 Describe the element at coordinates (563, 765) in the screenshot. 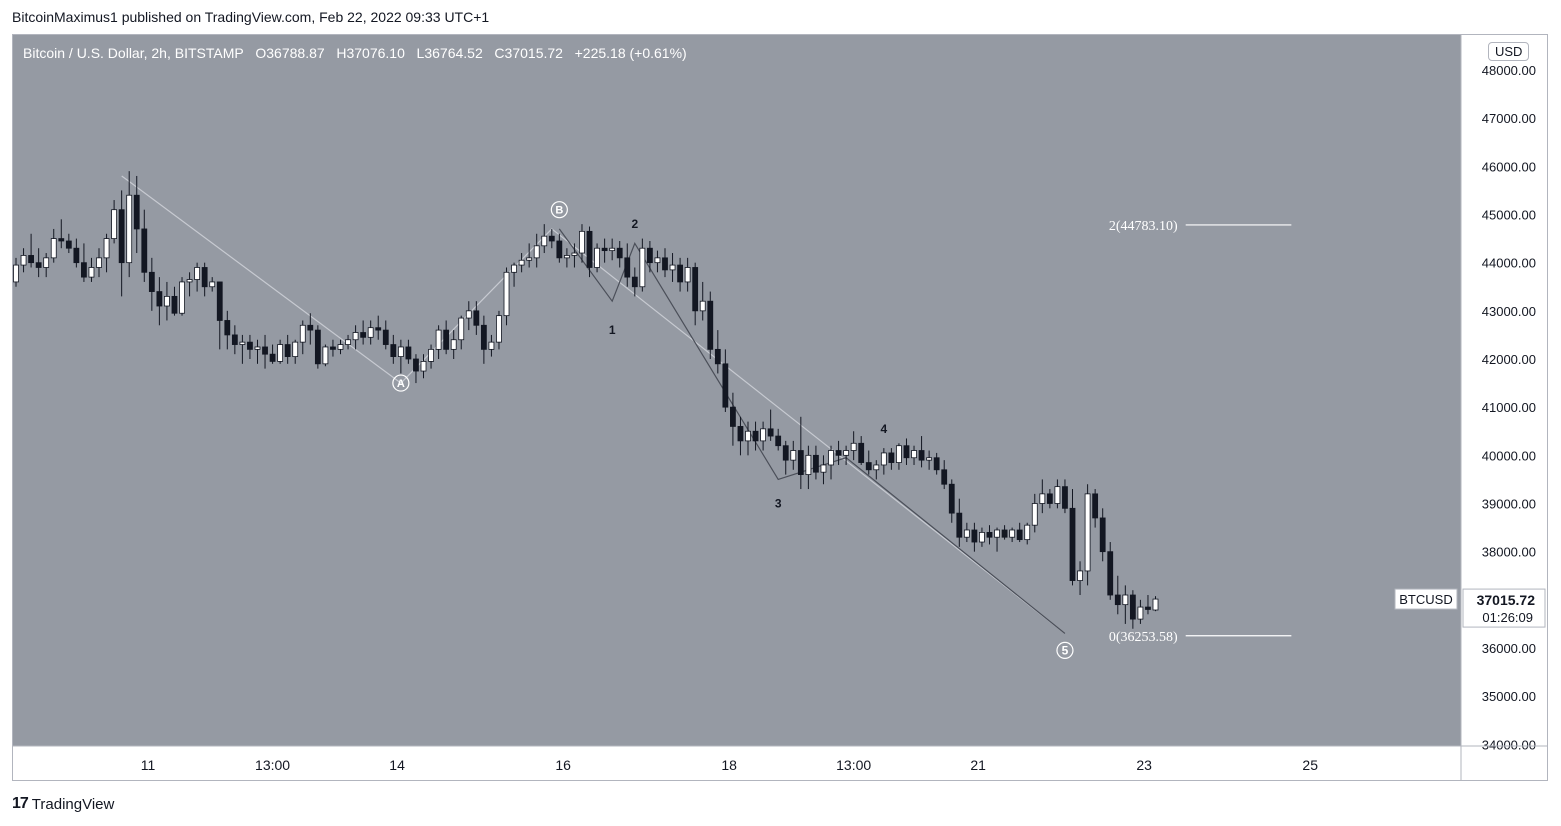

I see `time-tick-label: 16` at that location.